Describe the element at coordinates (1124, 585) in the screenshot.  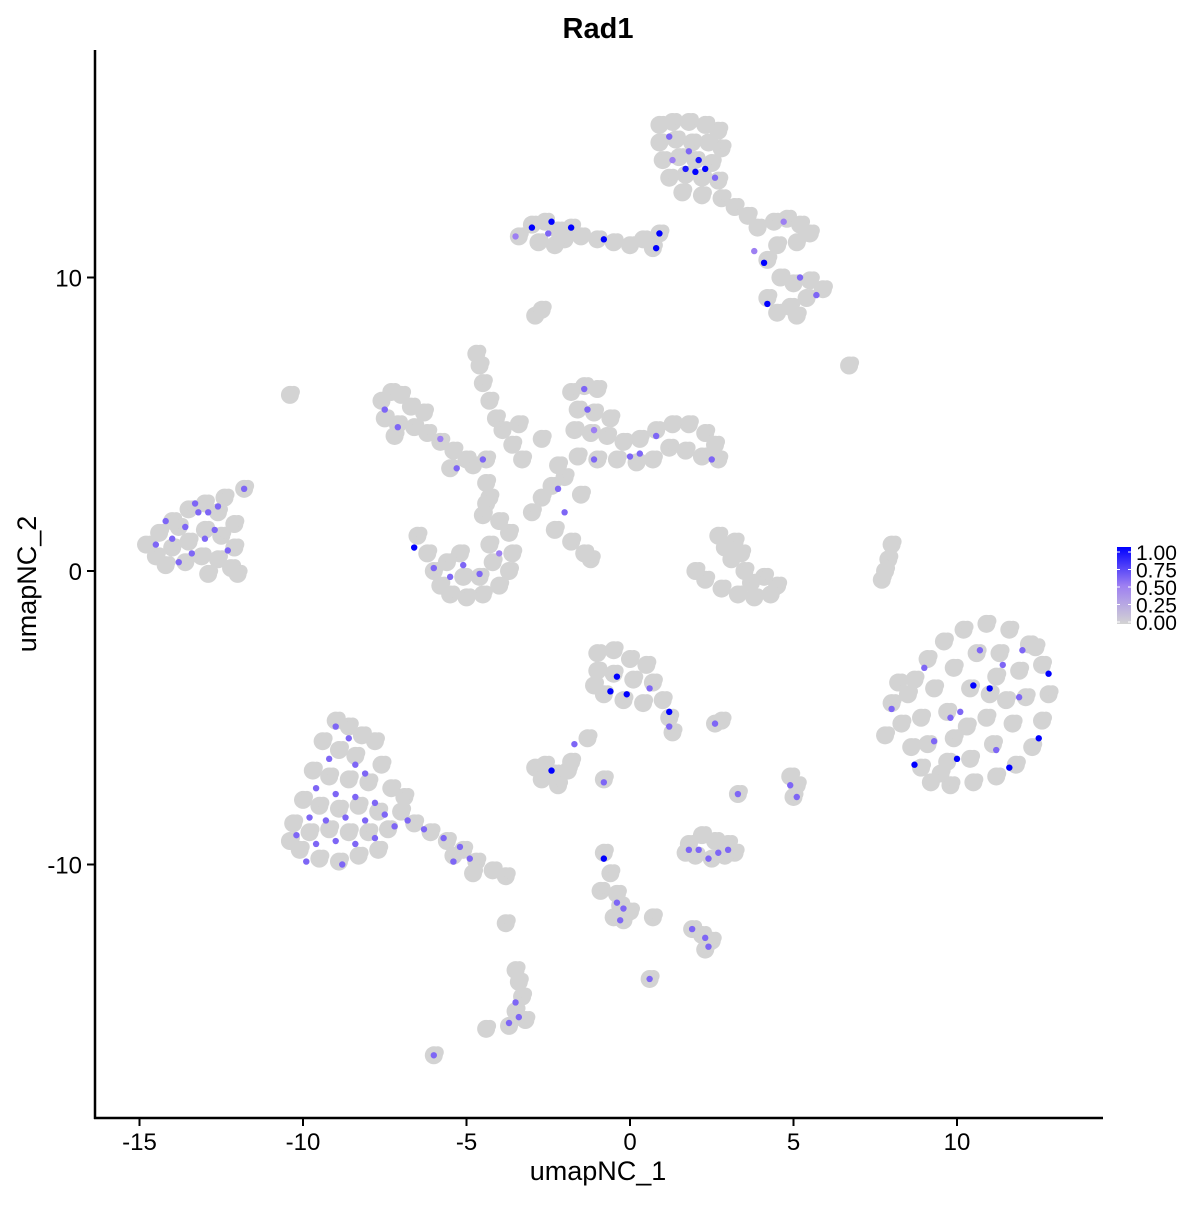
I see `legend-colorbar` at that location.